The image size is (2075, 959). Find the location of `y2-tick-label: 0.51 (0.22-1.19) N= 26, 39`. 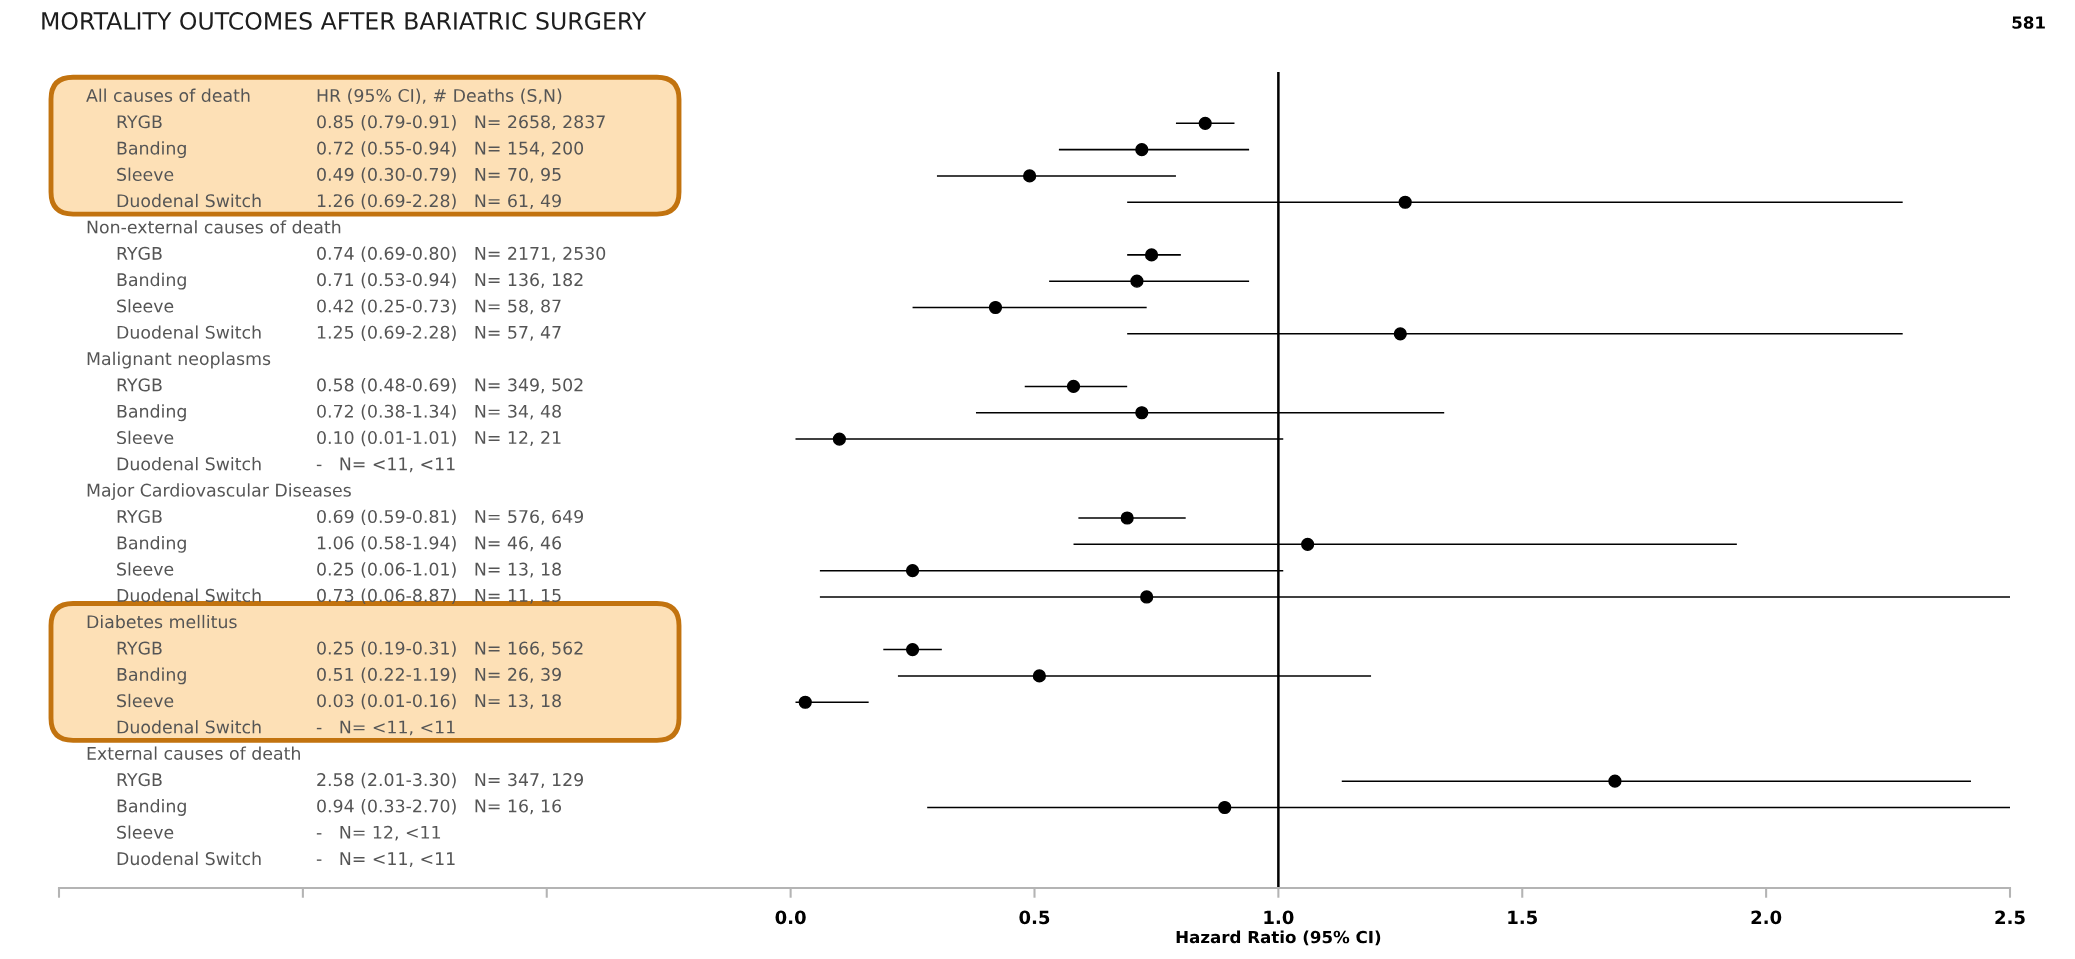

y2-tick-label: 0.51 (0.22-1.19) N= 26, 39 is located at coordinates (439, 675).